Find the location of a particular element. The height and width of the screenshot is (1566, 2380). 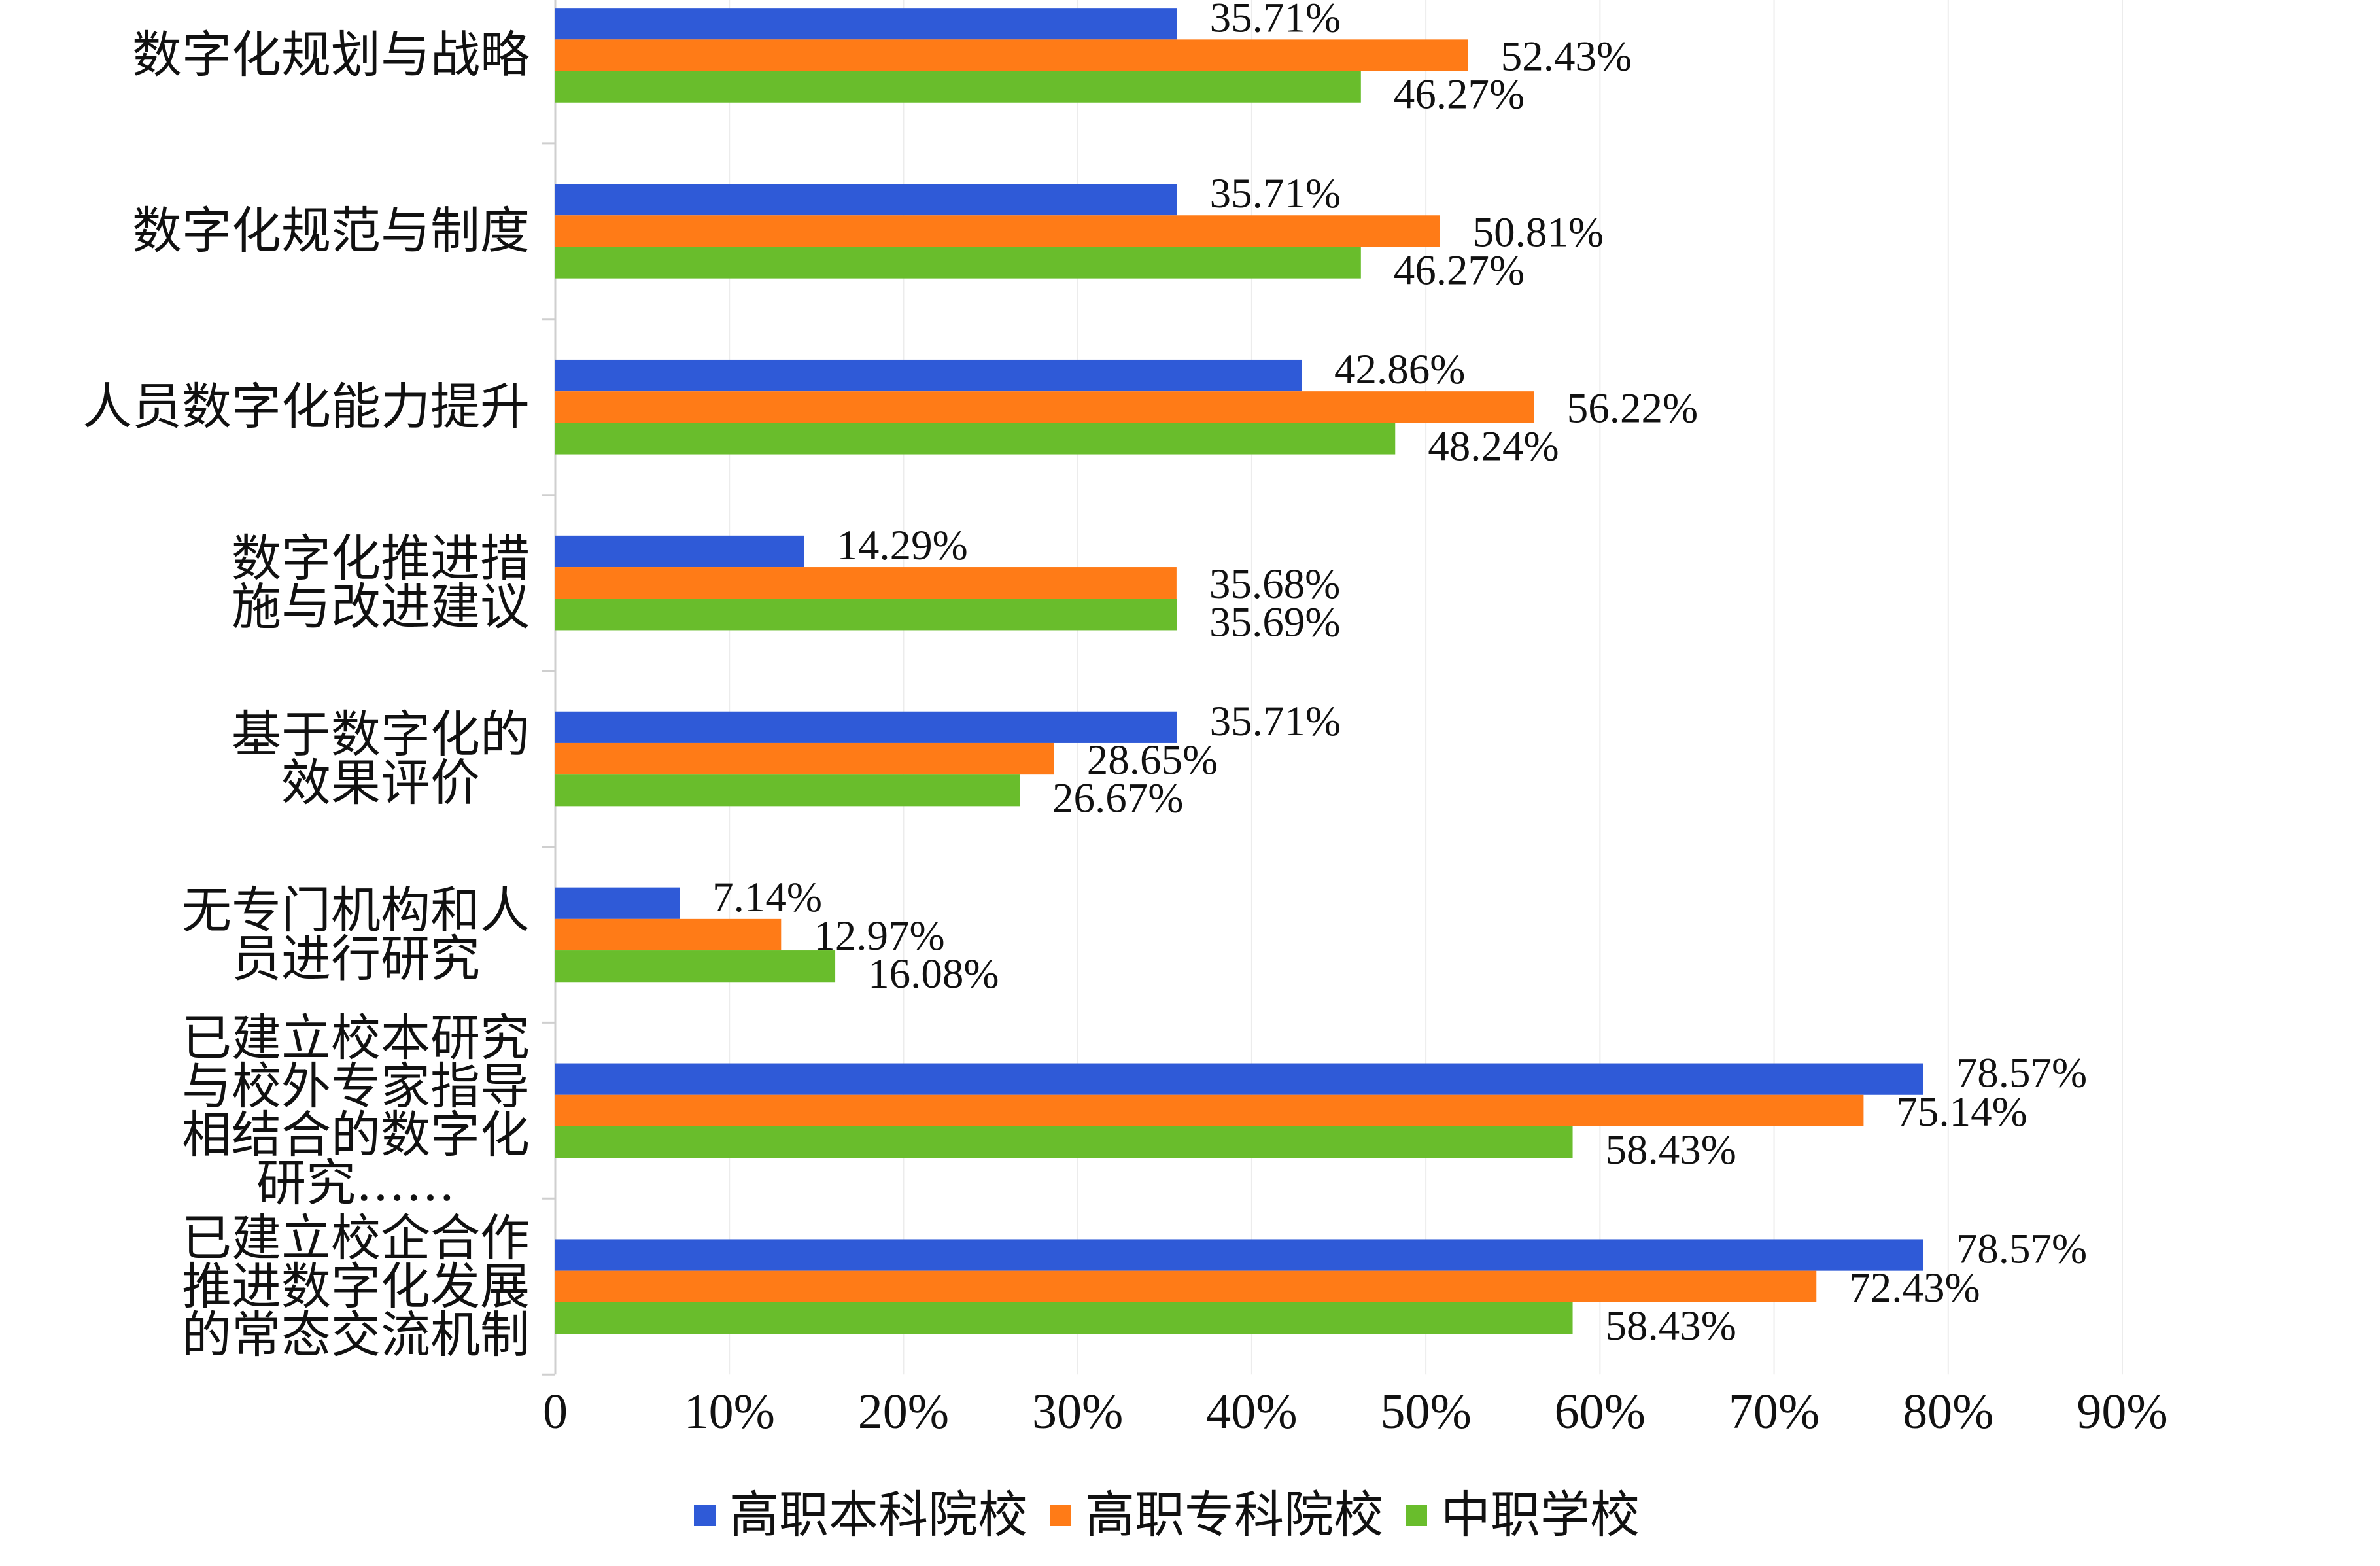

data-label-value: 56.22 is located at coordinates (1615, 408).